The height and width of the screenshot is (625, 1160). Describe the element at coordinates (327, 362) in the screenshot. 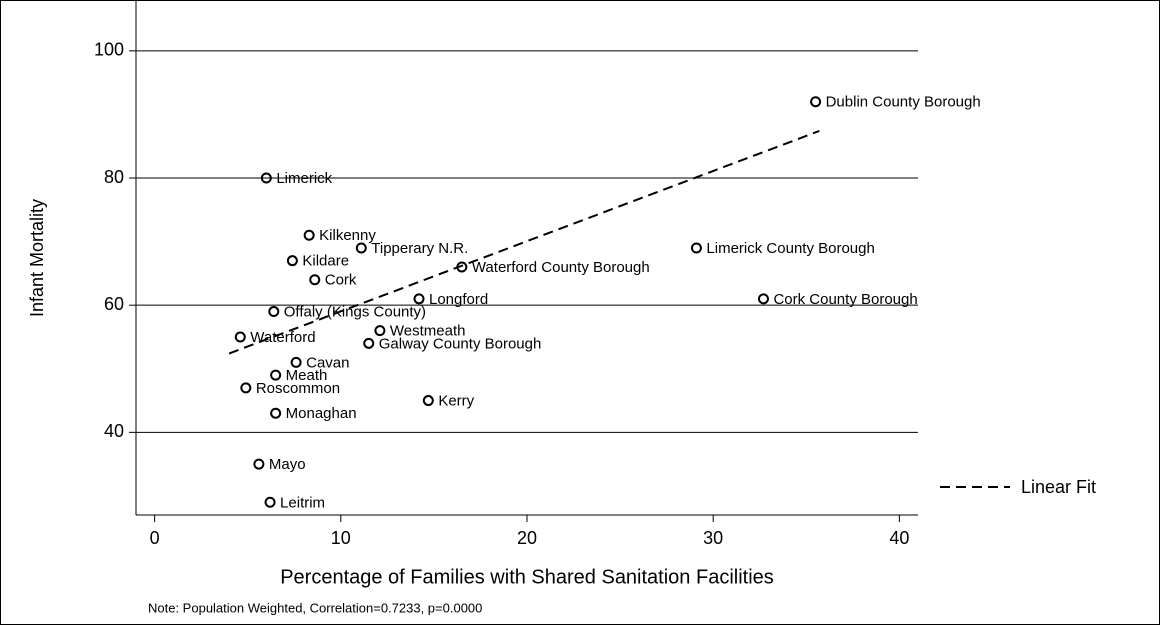

I see `point-label: Cavan` at that location.